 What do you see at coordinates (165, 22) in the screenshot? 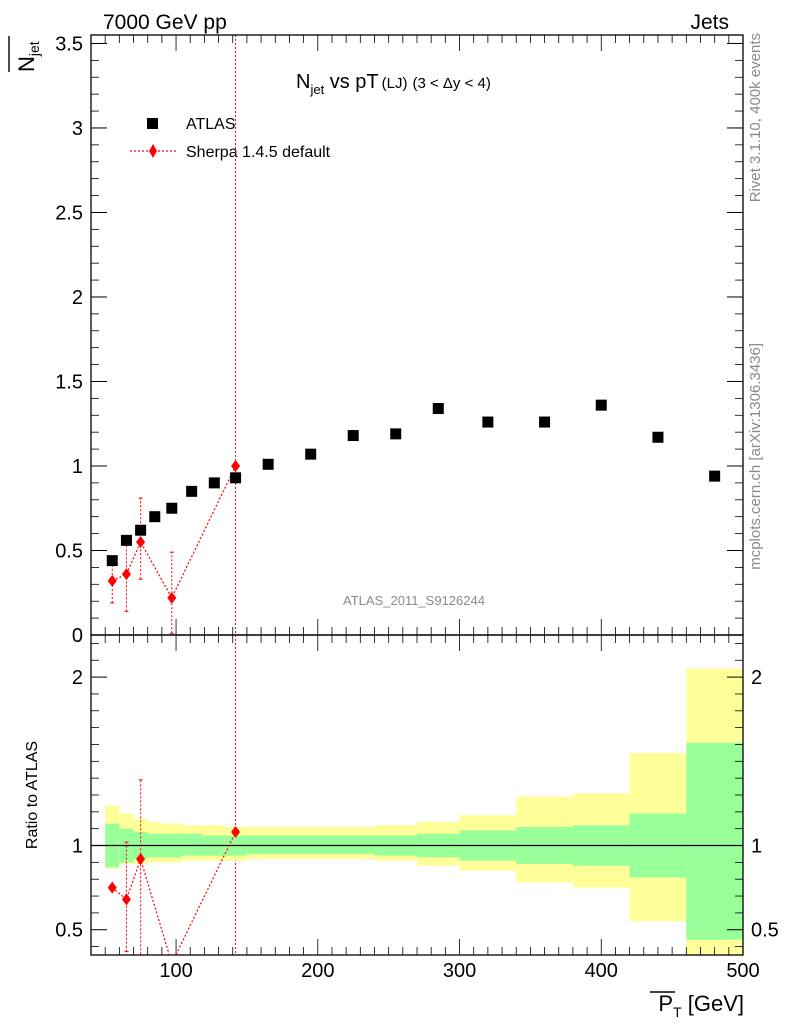
I see `energy-label: 7000 GeV pp` at bounding box center [165, 22].